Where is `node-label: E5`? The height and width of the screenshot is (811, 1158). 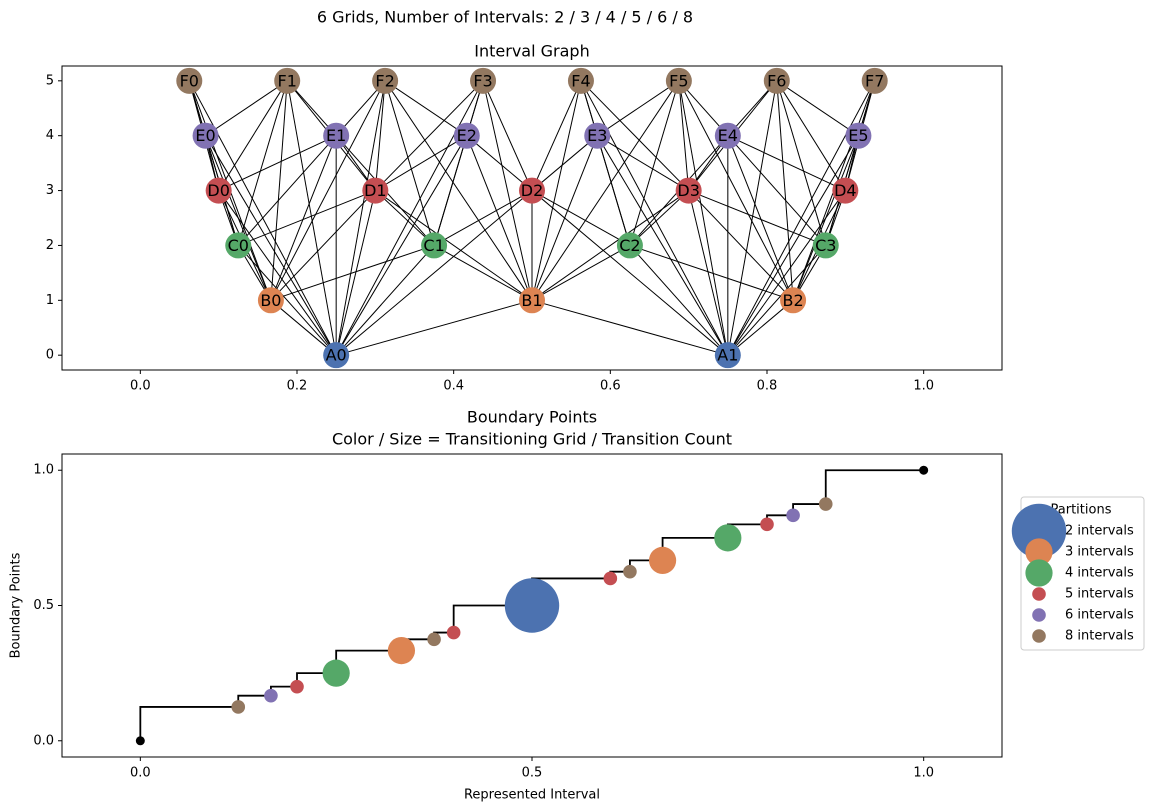
node-label: E5 is located at coordinates (858, 135).